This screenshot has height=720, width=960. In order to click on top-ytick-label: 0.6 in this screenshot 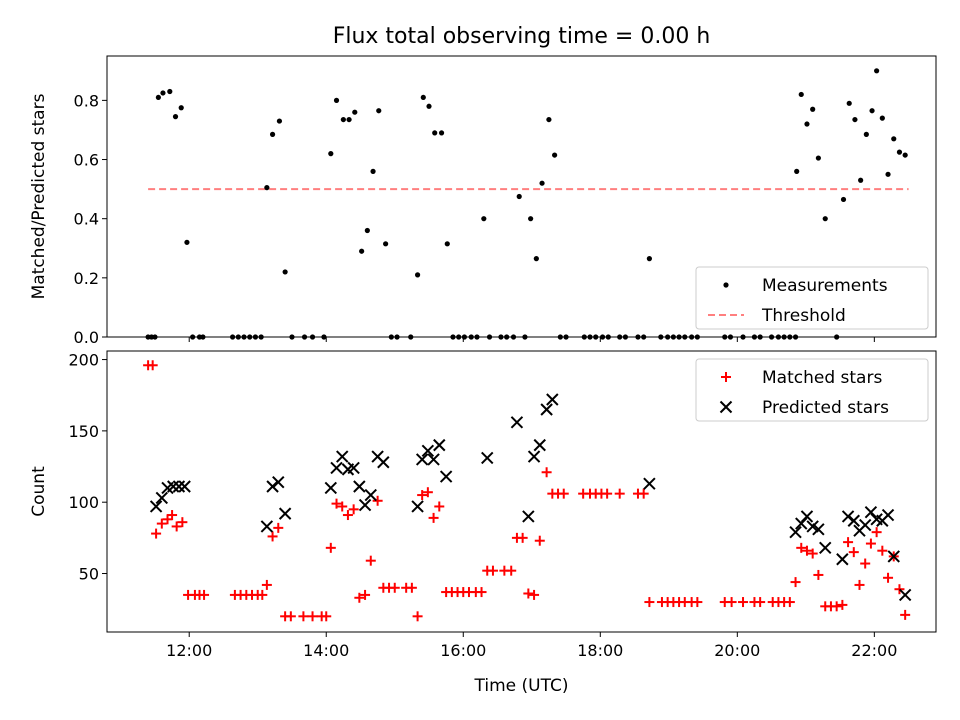, I will do `click(86, 160)`.